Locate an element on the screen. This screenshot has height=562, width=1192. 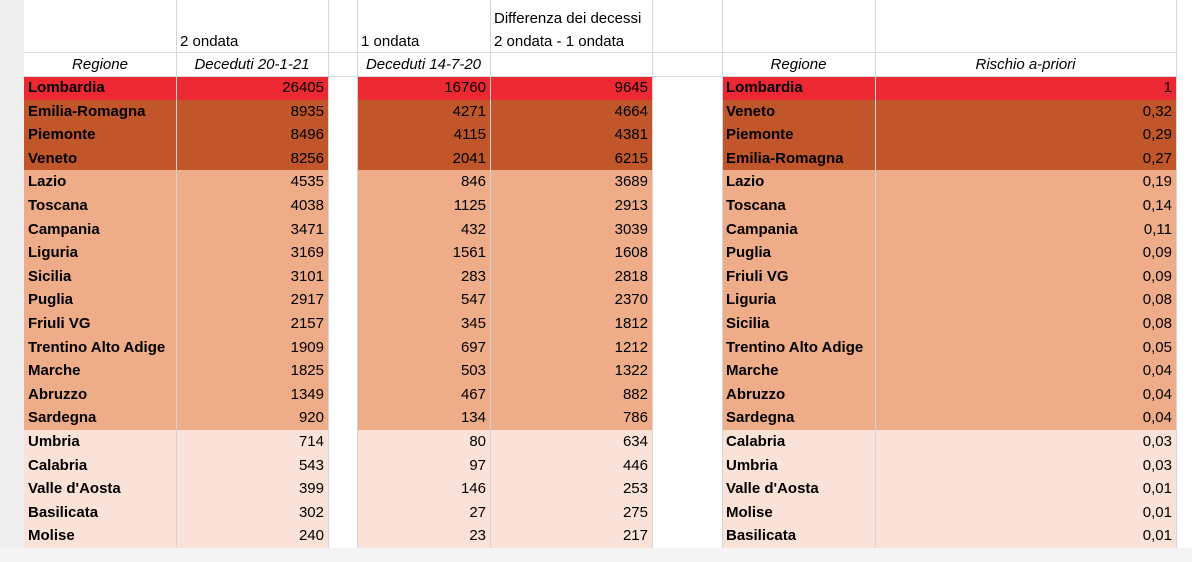
wave1-deaths-cell: 16760 is located at coordinates (423, 88).